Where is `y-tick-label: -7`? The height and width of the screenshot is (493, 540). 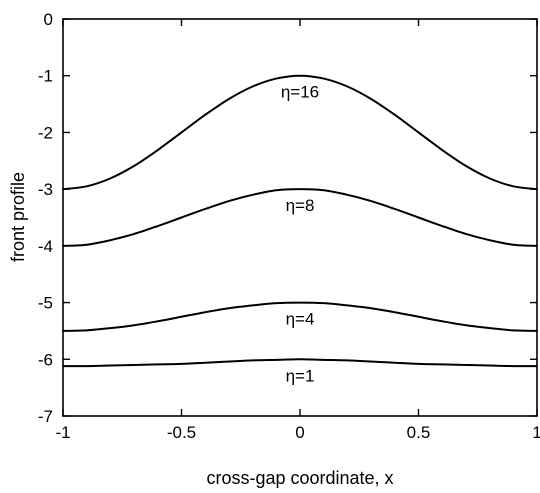
y-tick-label: -7 is located at coordinates (45, 416).